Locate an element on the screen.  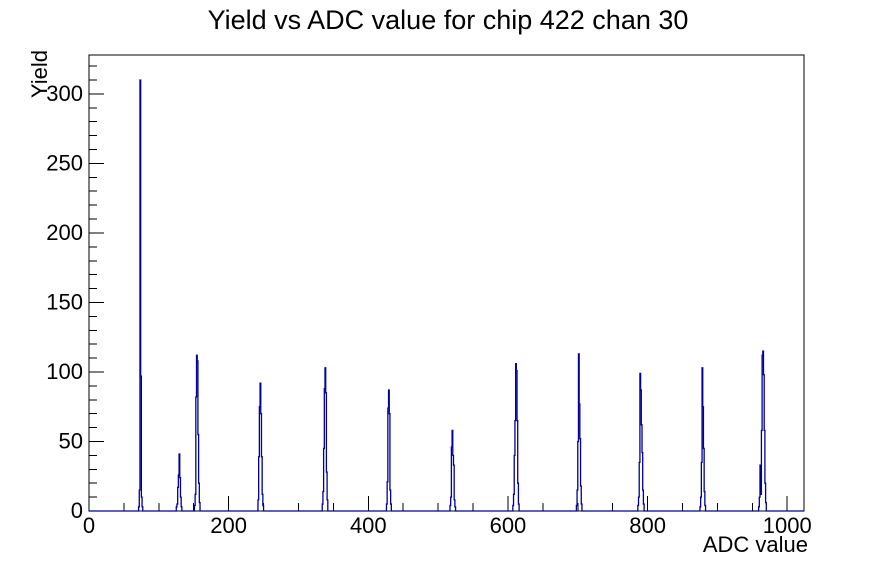
chart-title: Yield vs ADC value for chip 422 chan 30 is located at coordinates (448, 20).